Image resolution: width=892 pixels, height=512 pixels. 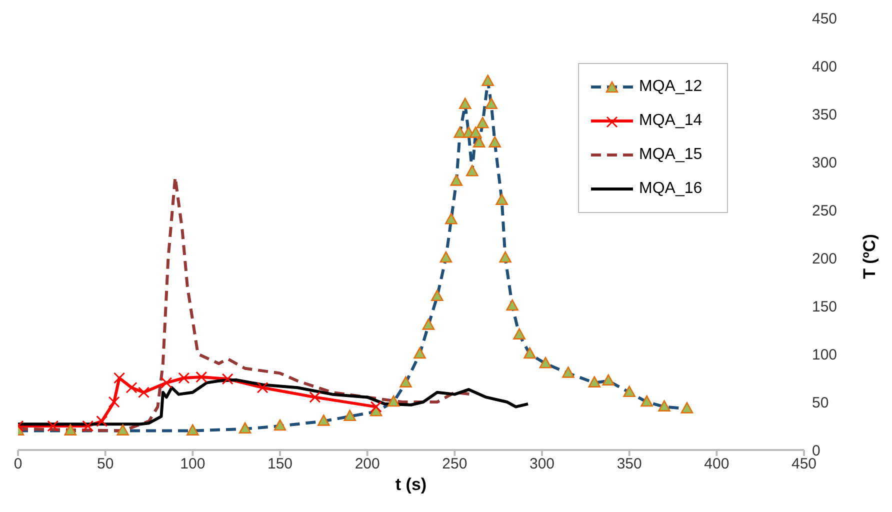 I want to click on x-tick-label: 300, so click(x=542, y=464).